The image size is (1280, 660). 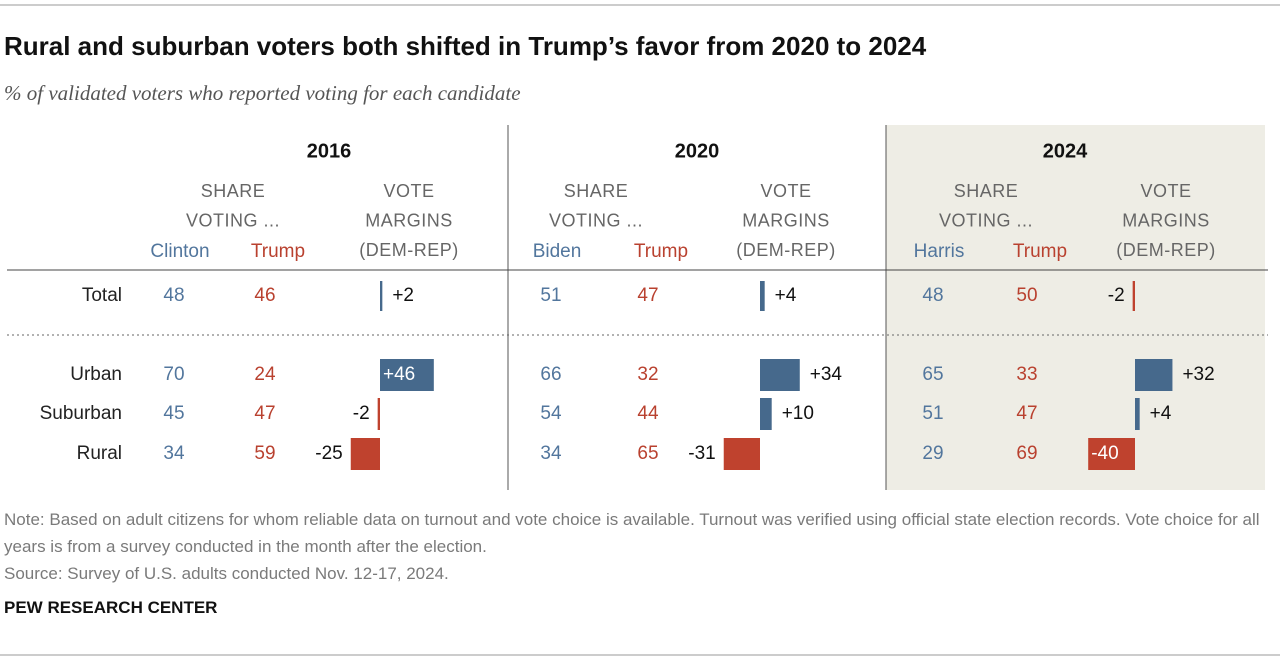 I want to click on rep-share: 44, so click(x=648, y=413).